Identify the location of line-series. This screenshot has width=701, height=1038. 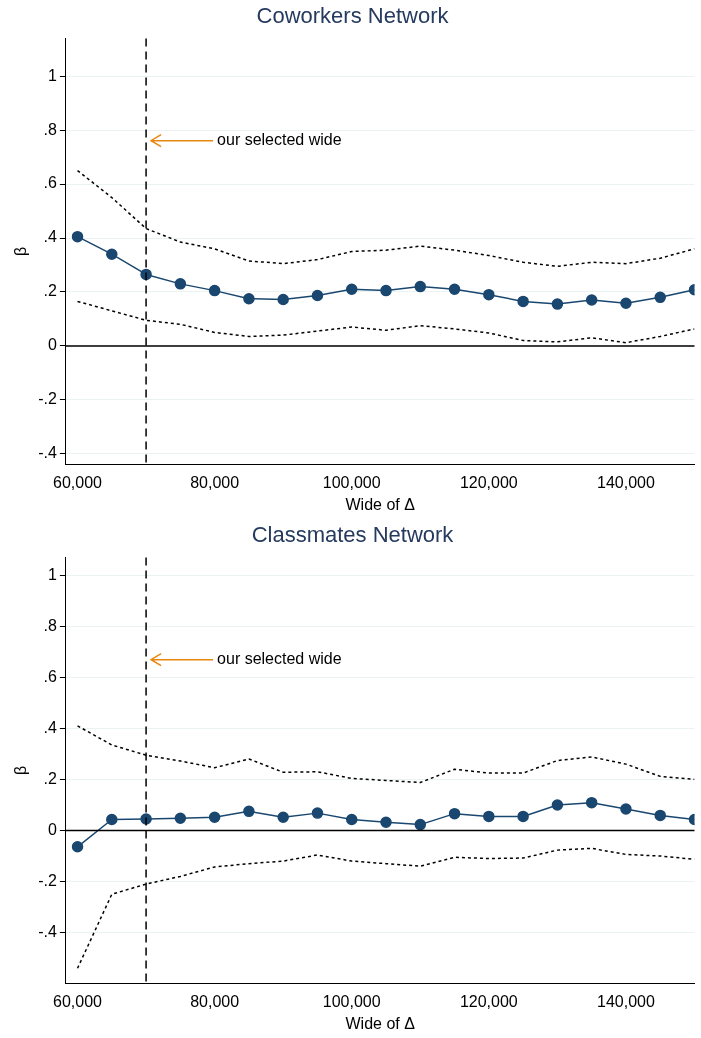
(385, 322).